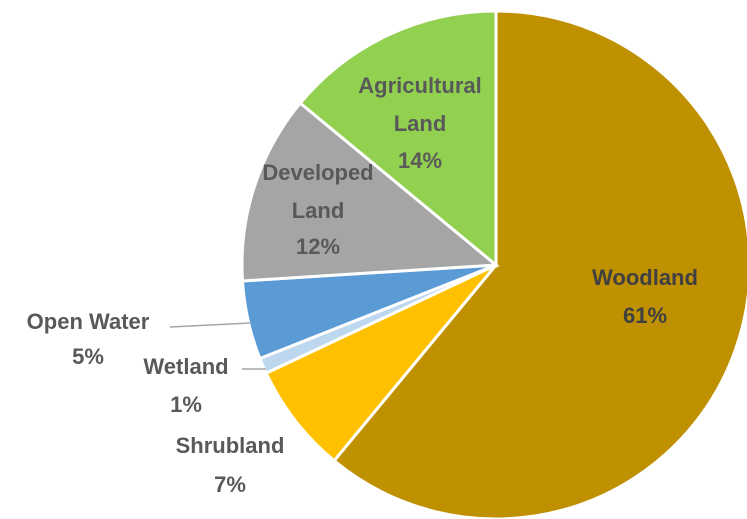 This screenshot has width=747, height=519. What do you see at coordinates (230, 445) in the screenshot?
I see `slice-label-shrubland: Shrubland` at bounding box center [230, 445].